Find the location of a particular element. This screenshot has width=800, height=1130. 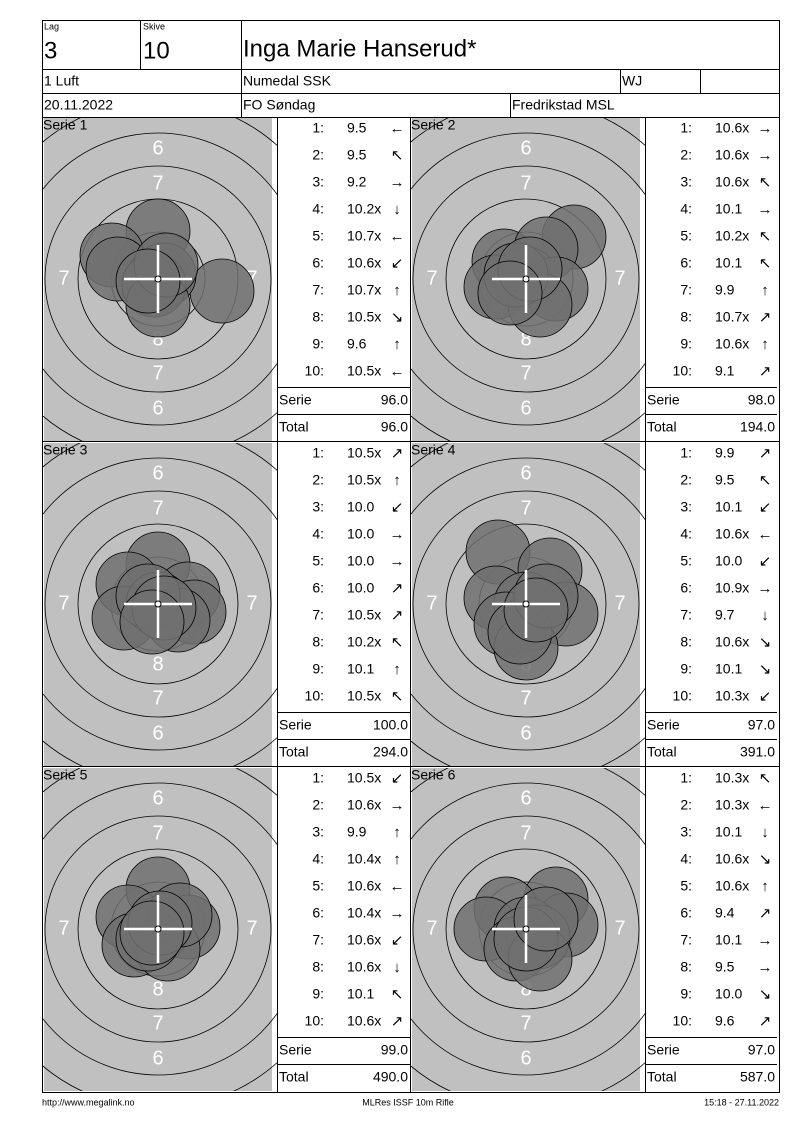

shot-score: 10.3x is located at coordinates (732, 805).